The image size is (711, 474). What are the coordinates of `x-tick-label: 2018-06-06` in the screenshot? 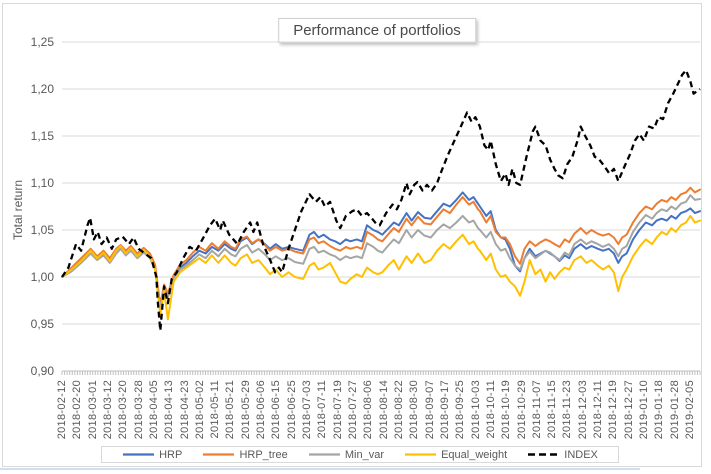 It's located at (261, 410).